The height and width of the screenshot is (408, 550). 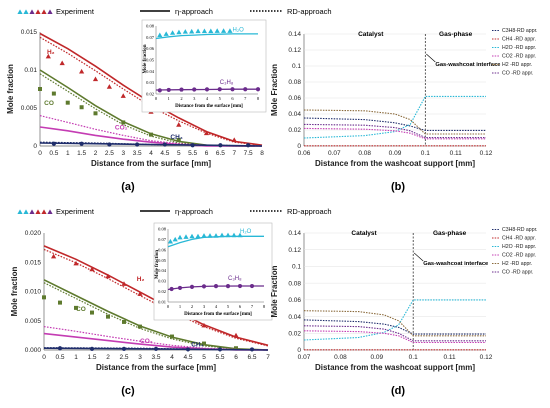 What do you see at coordinates (137, 153) in the screenshot?
I see `x-tick-label: 3.5` at bounding box center [137, 153].